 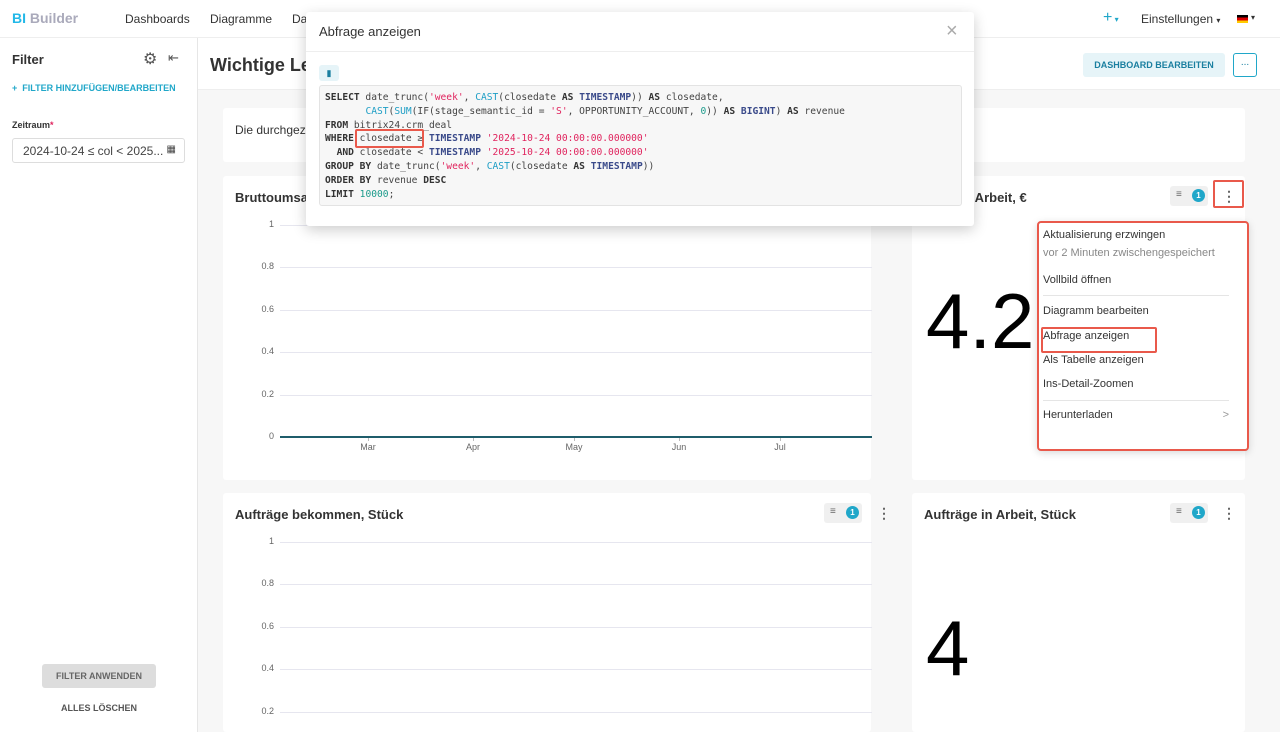 What do you see at coordinates (263, 65) in the screenshot?
I see `dashboard-title: Wichtige Lei` at bounding box center [263, 65].